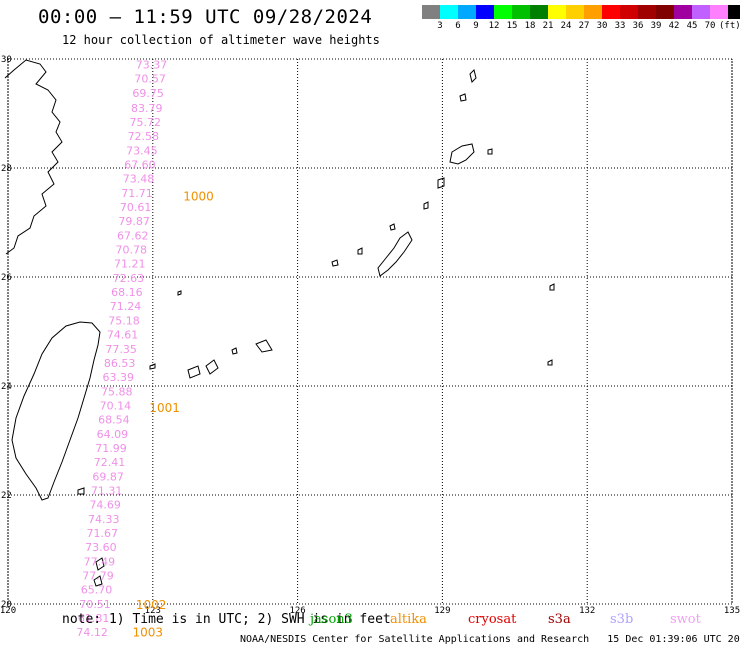  I want to click on amami, so click(462, 154).